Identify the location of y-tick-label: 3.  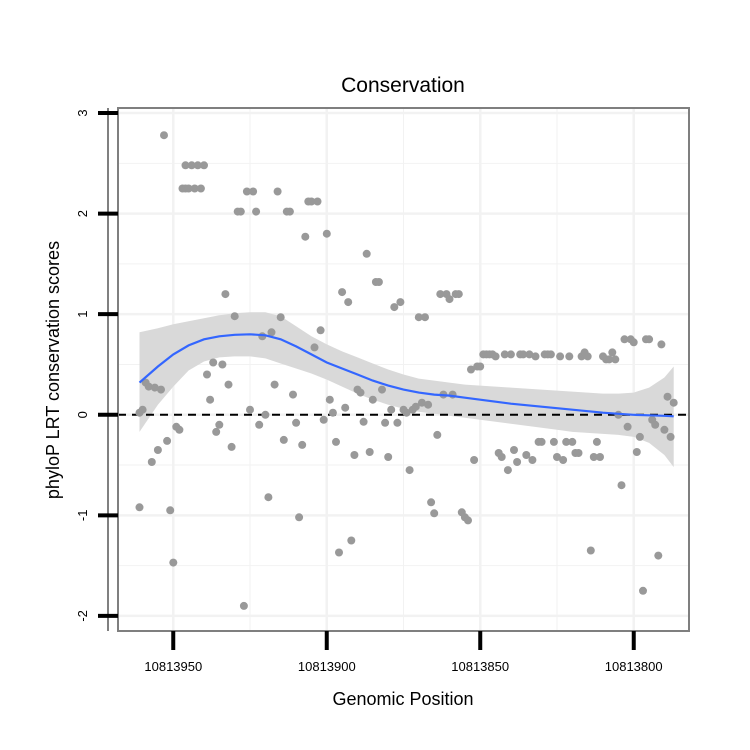
(82, 112).